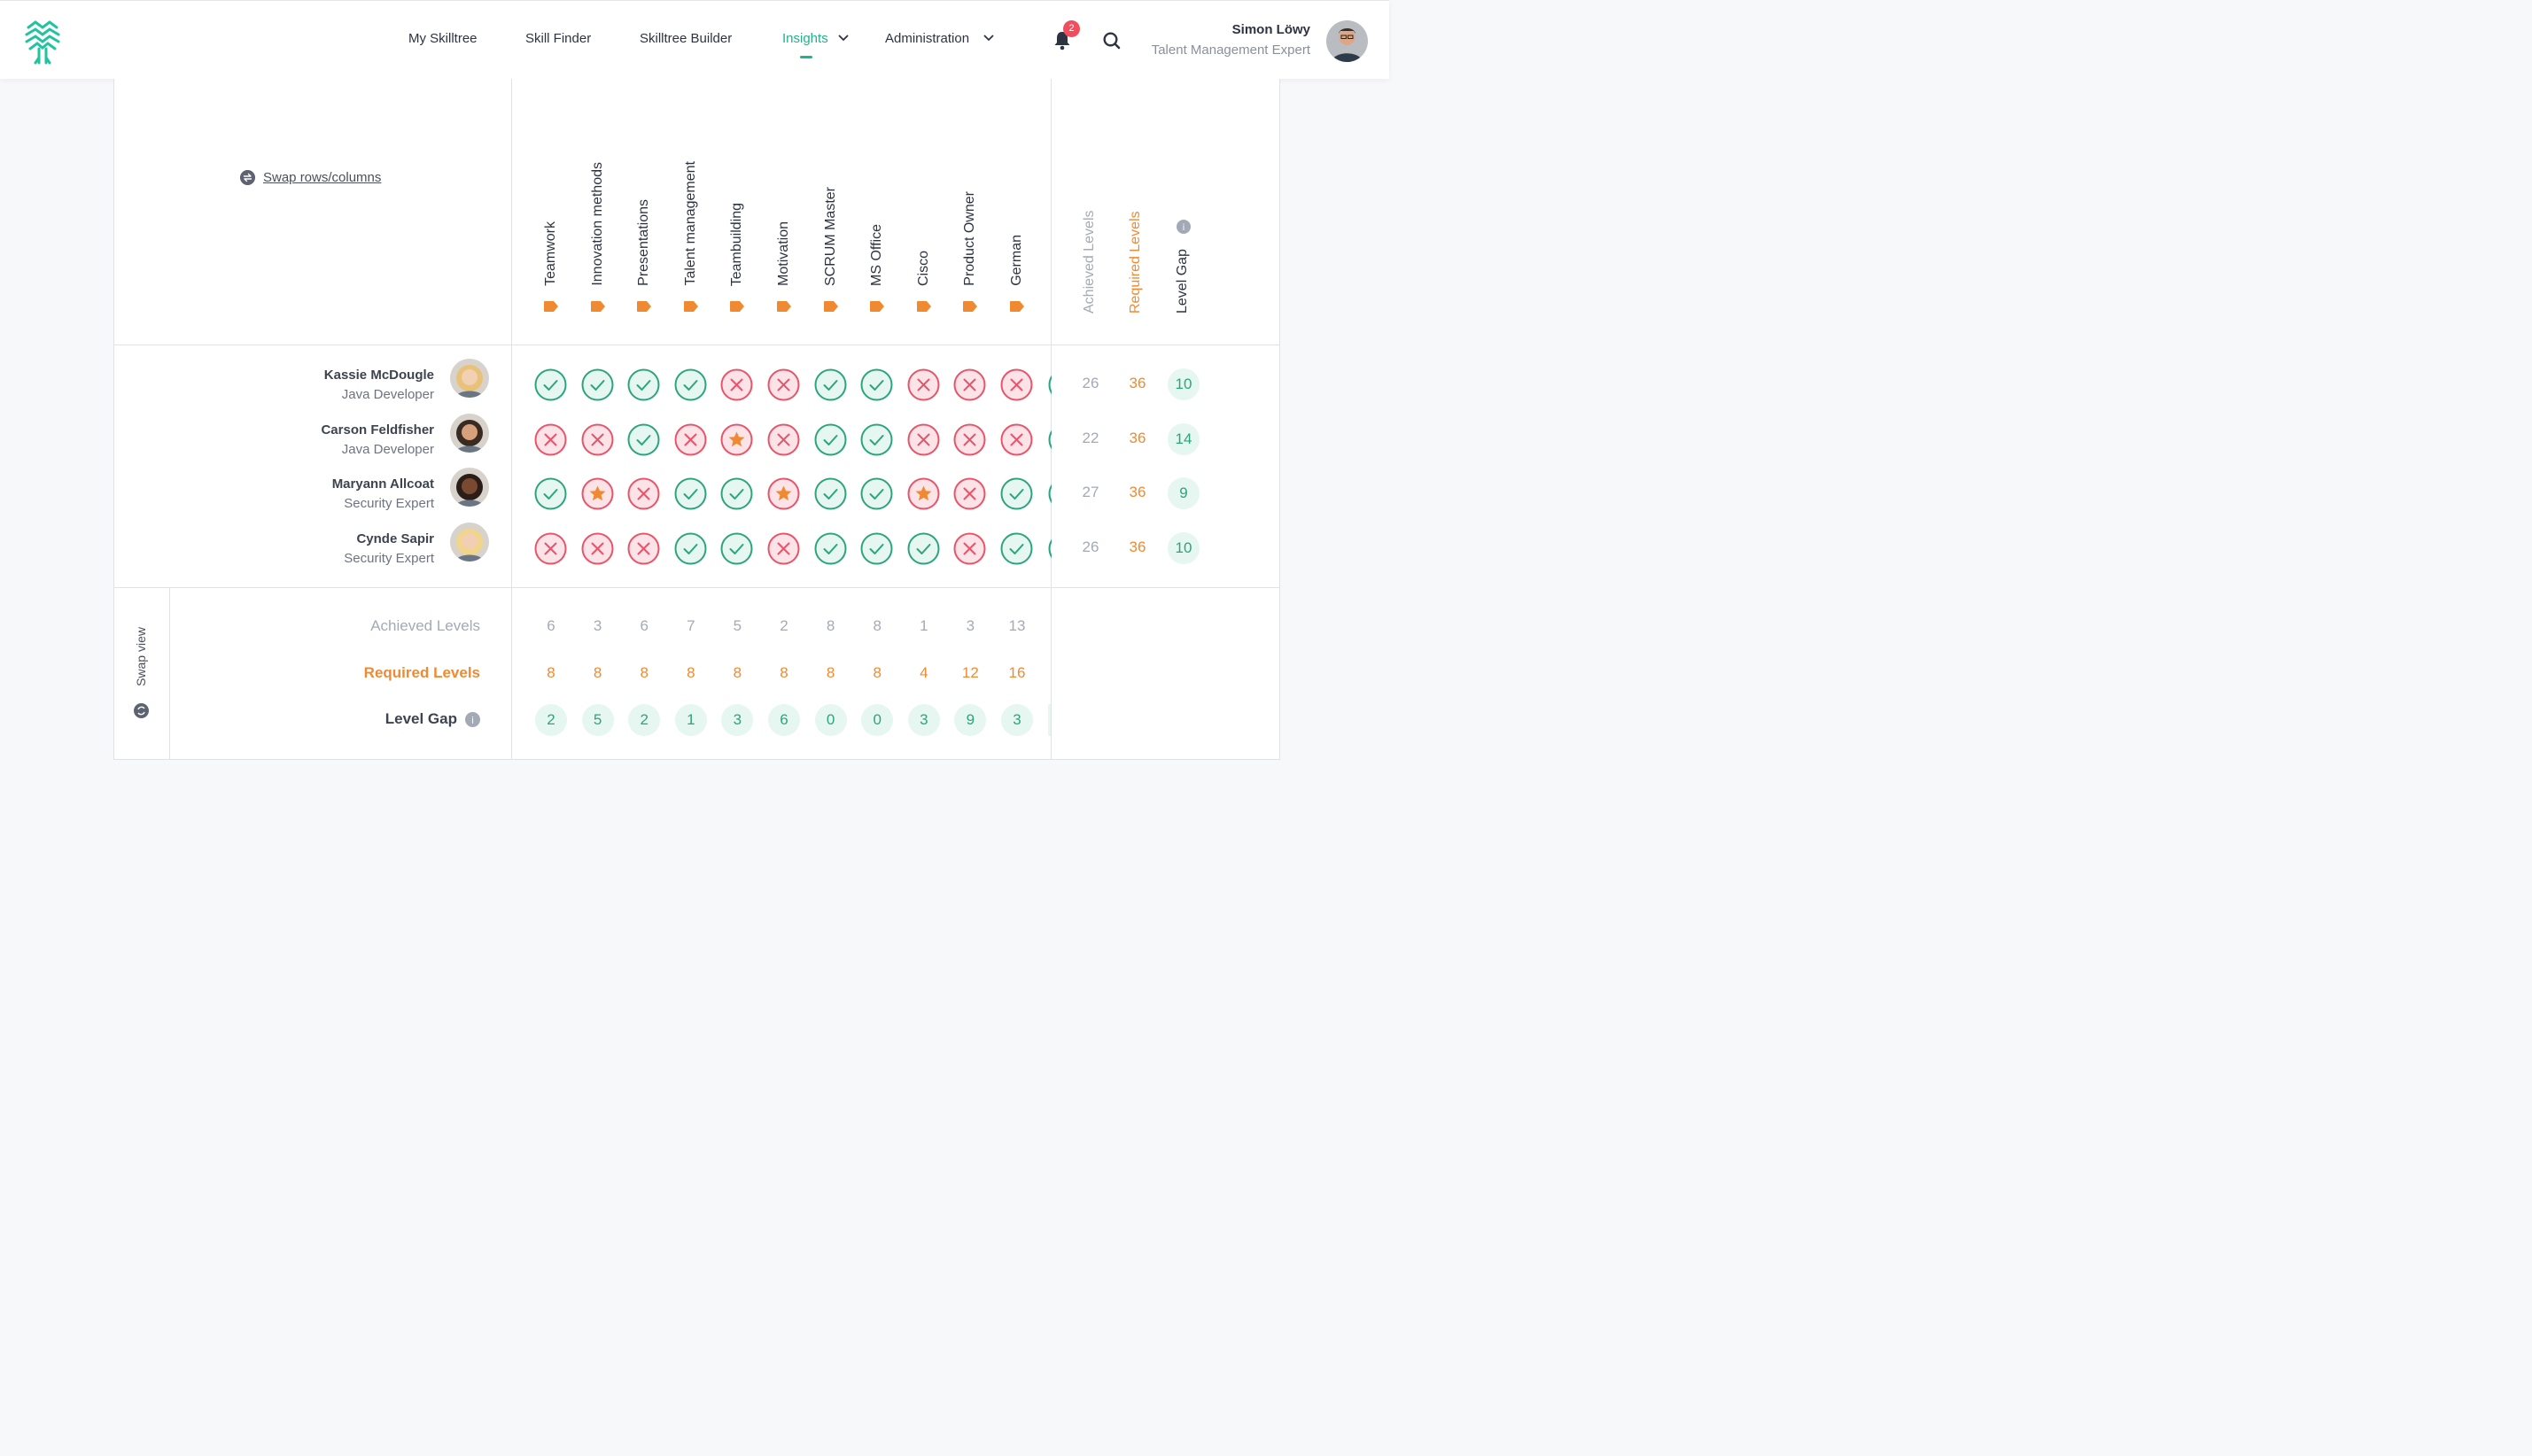  I want to click on skill-level-gap: 3, so click(1017, 720).